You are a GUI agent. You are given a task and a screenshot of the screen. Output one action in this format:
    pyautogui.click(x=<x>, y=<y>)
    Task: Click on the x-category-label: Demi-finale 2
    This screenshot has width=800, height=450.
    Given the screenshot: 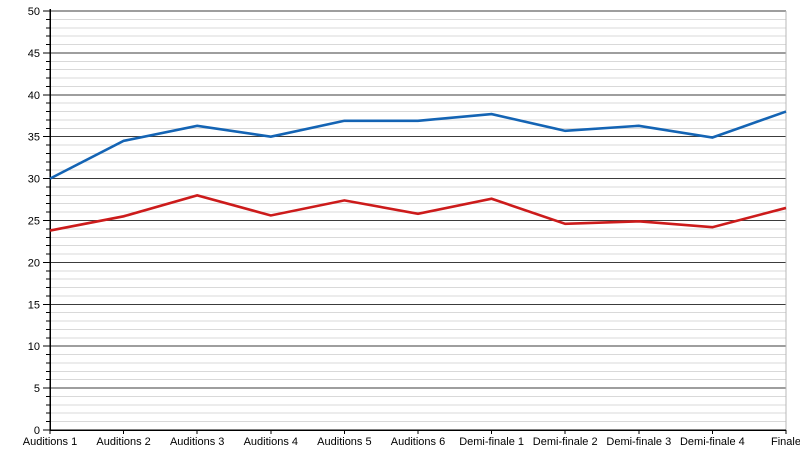 What is the action you would take?
    pyautogui.click(x=565, y=442)
    